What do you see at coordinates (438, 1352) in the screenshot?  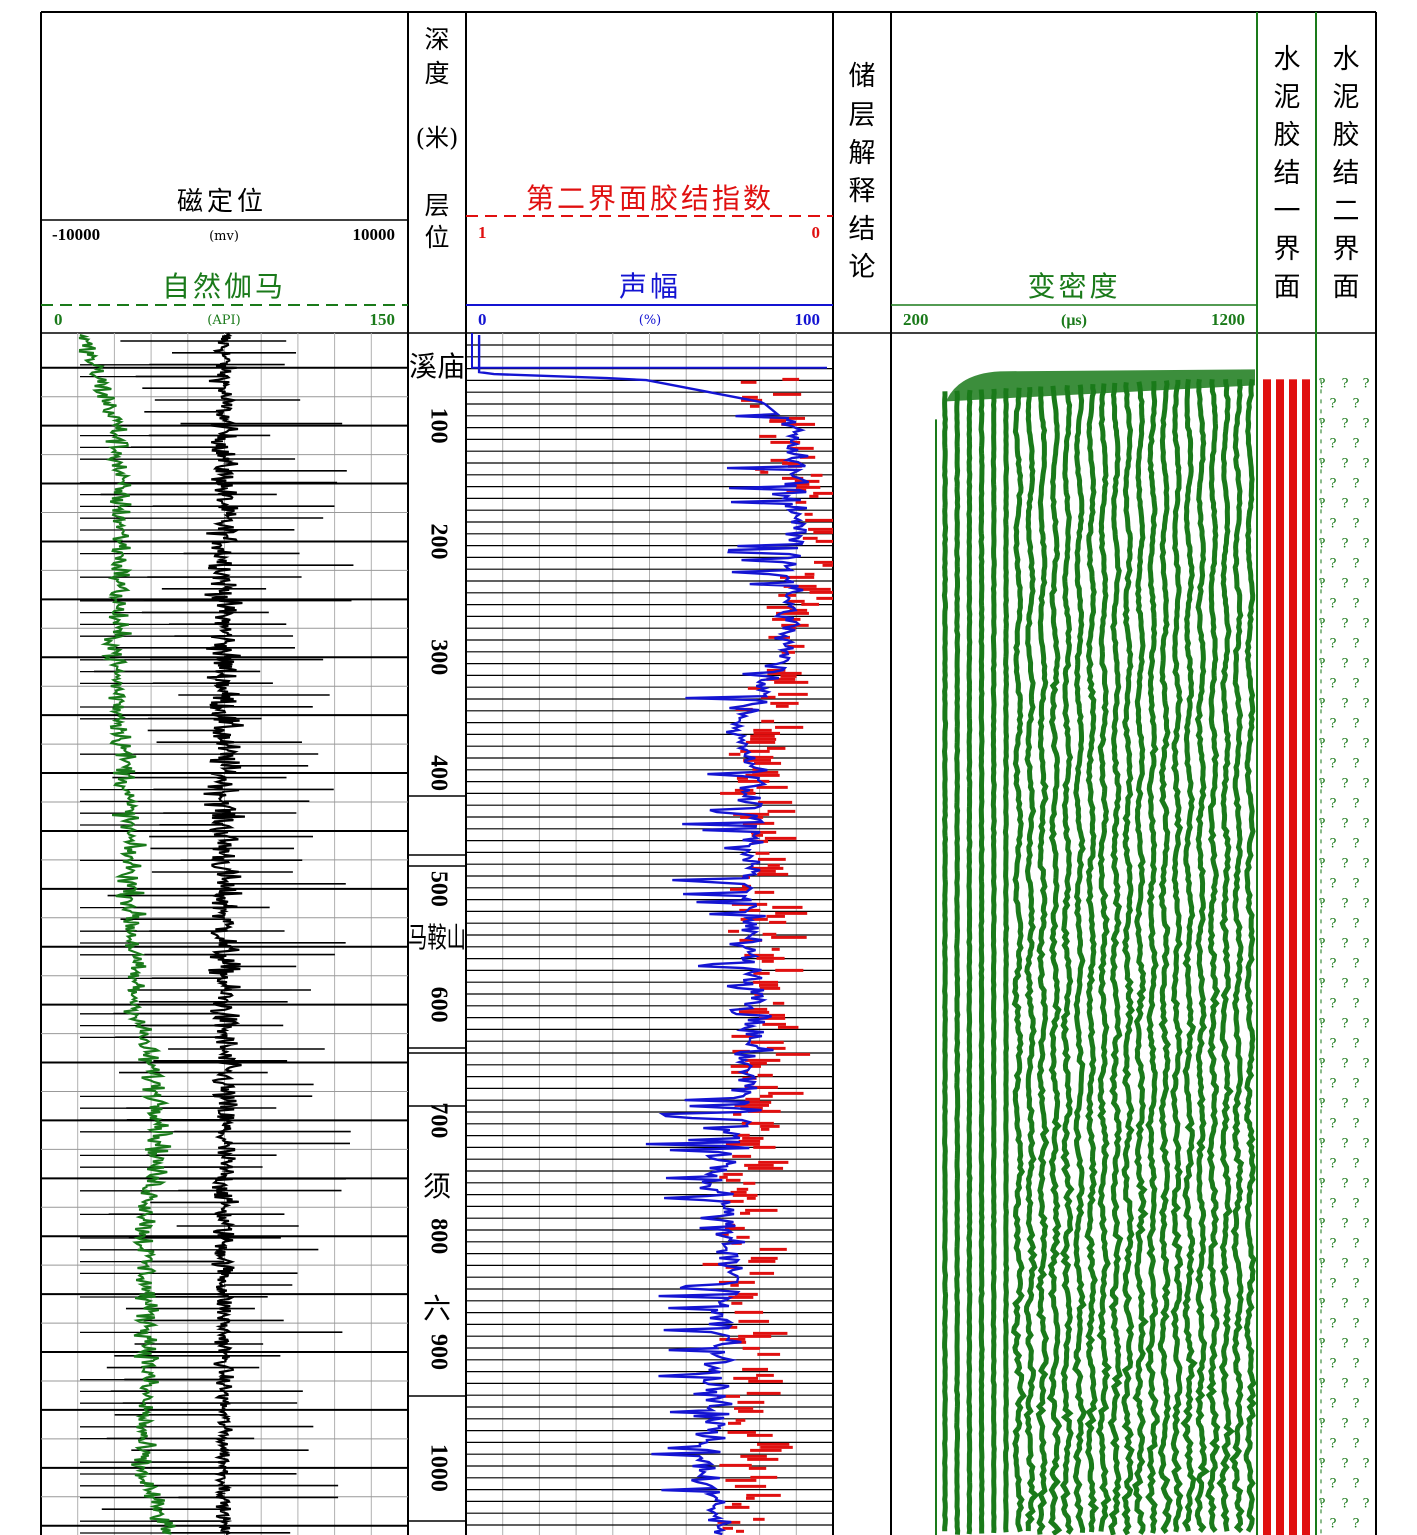 I see `depth-label: 900` at bounding box center [438, 1352].